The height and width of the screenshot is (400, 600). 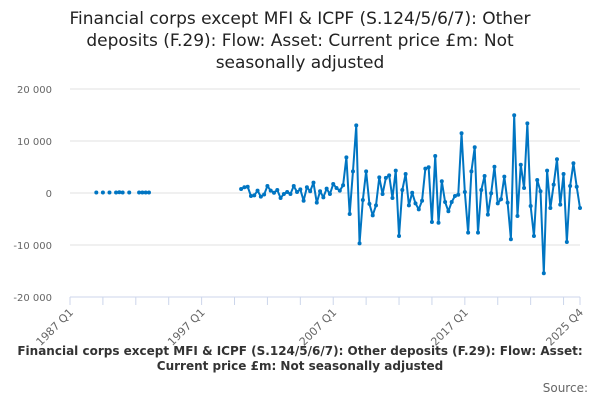 I want to click on x-tick-label: 1987 Q1, so click(x=55, y=327).